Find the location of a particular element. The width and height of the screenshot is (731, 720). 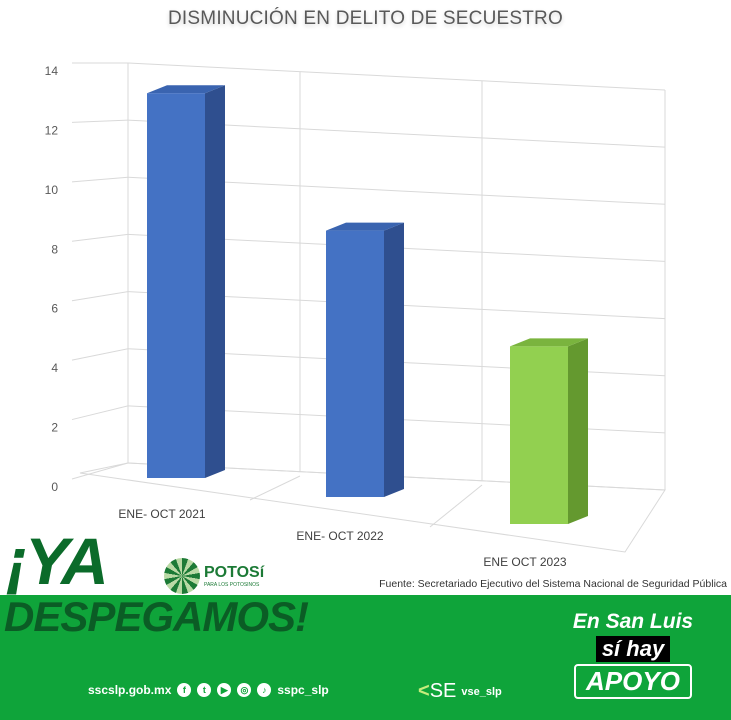

y-tick-label: 10 is located at coordinates (52, 190).